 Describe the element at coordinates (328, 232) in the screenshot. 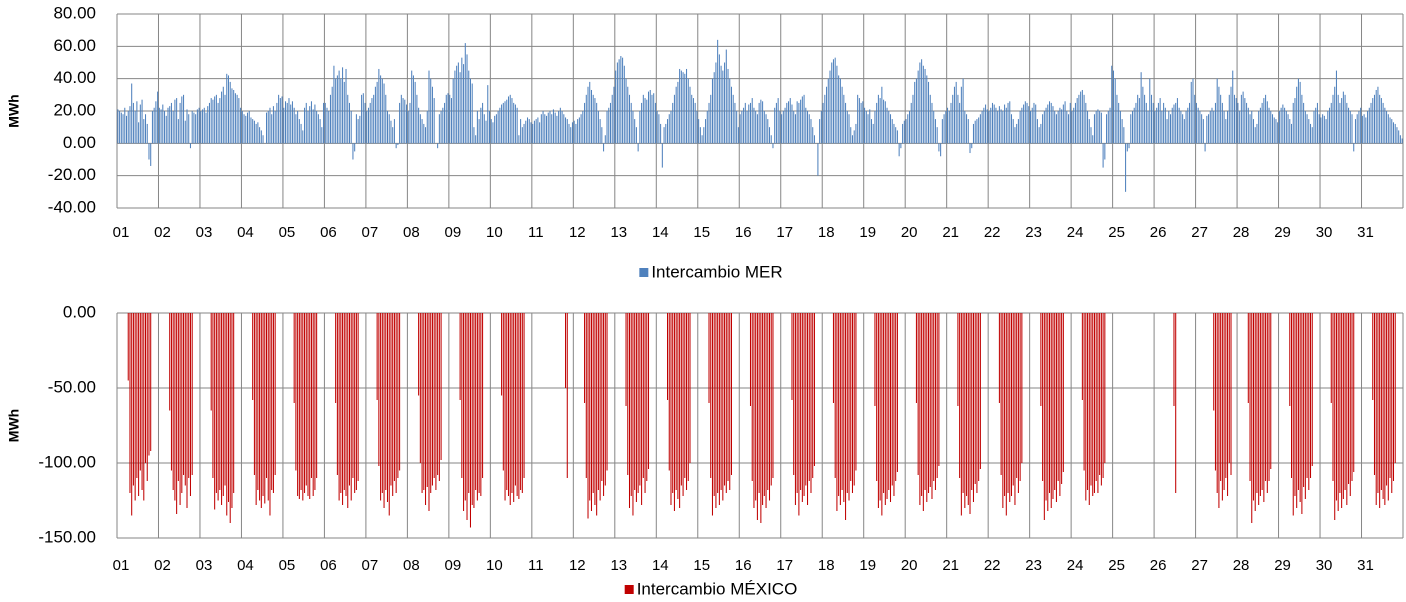

I see `x-tick-label: 06` at that location.